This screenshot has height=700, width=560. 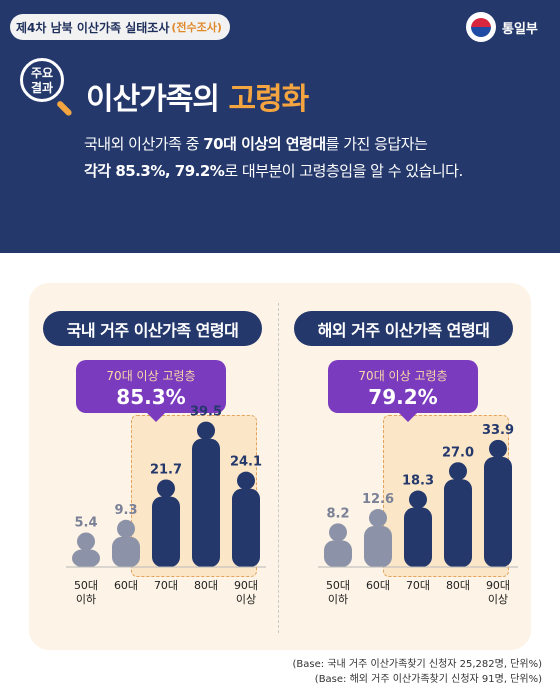 What do you see at coordinates (337, 513) in the screenshot?
I see `overseas-value-label-0: 8.2` at bounding box center [337, 513].